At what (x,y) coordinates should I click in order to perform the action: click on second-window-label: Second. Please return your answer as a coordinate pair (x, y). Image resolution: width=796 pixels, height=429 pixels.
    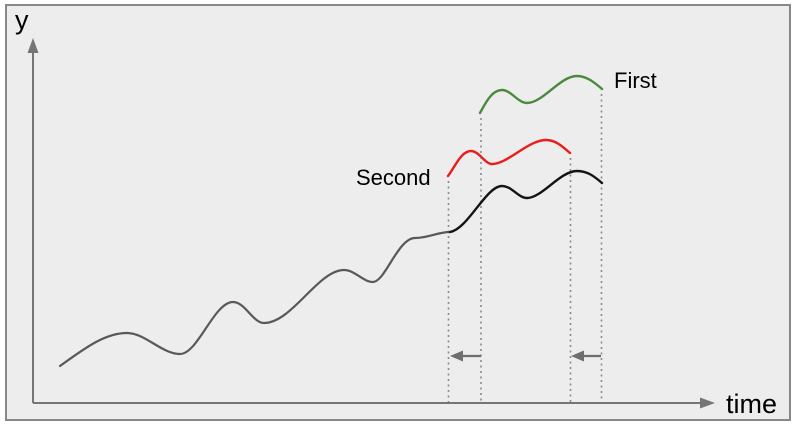
    Looking at the image, I should click on (393, 177).